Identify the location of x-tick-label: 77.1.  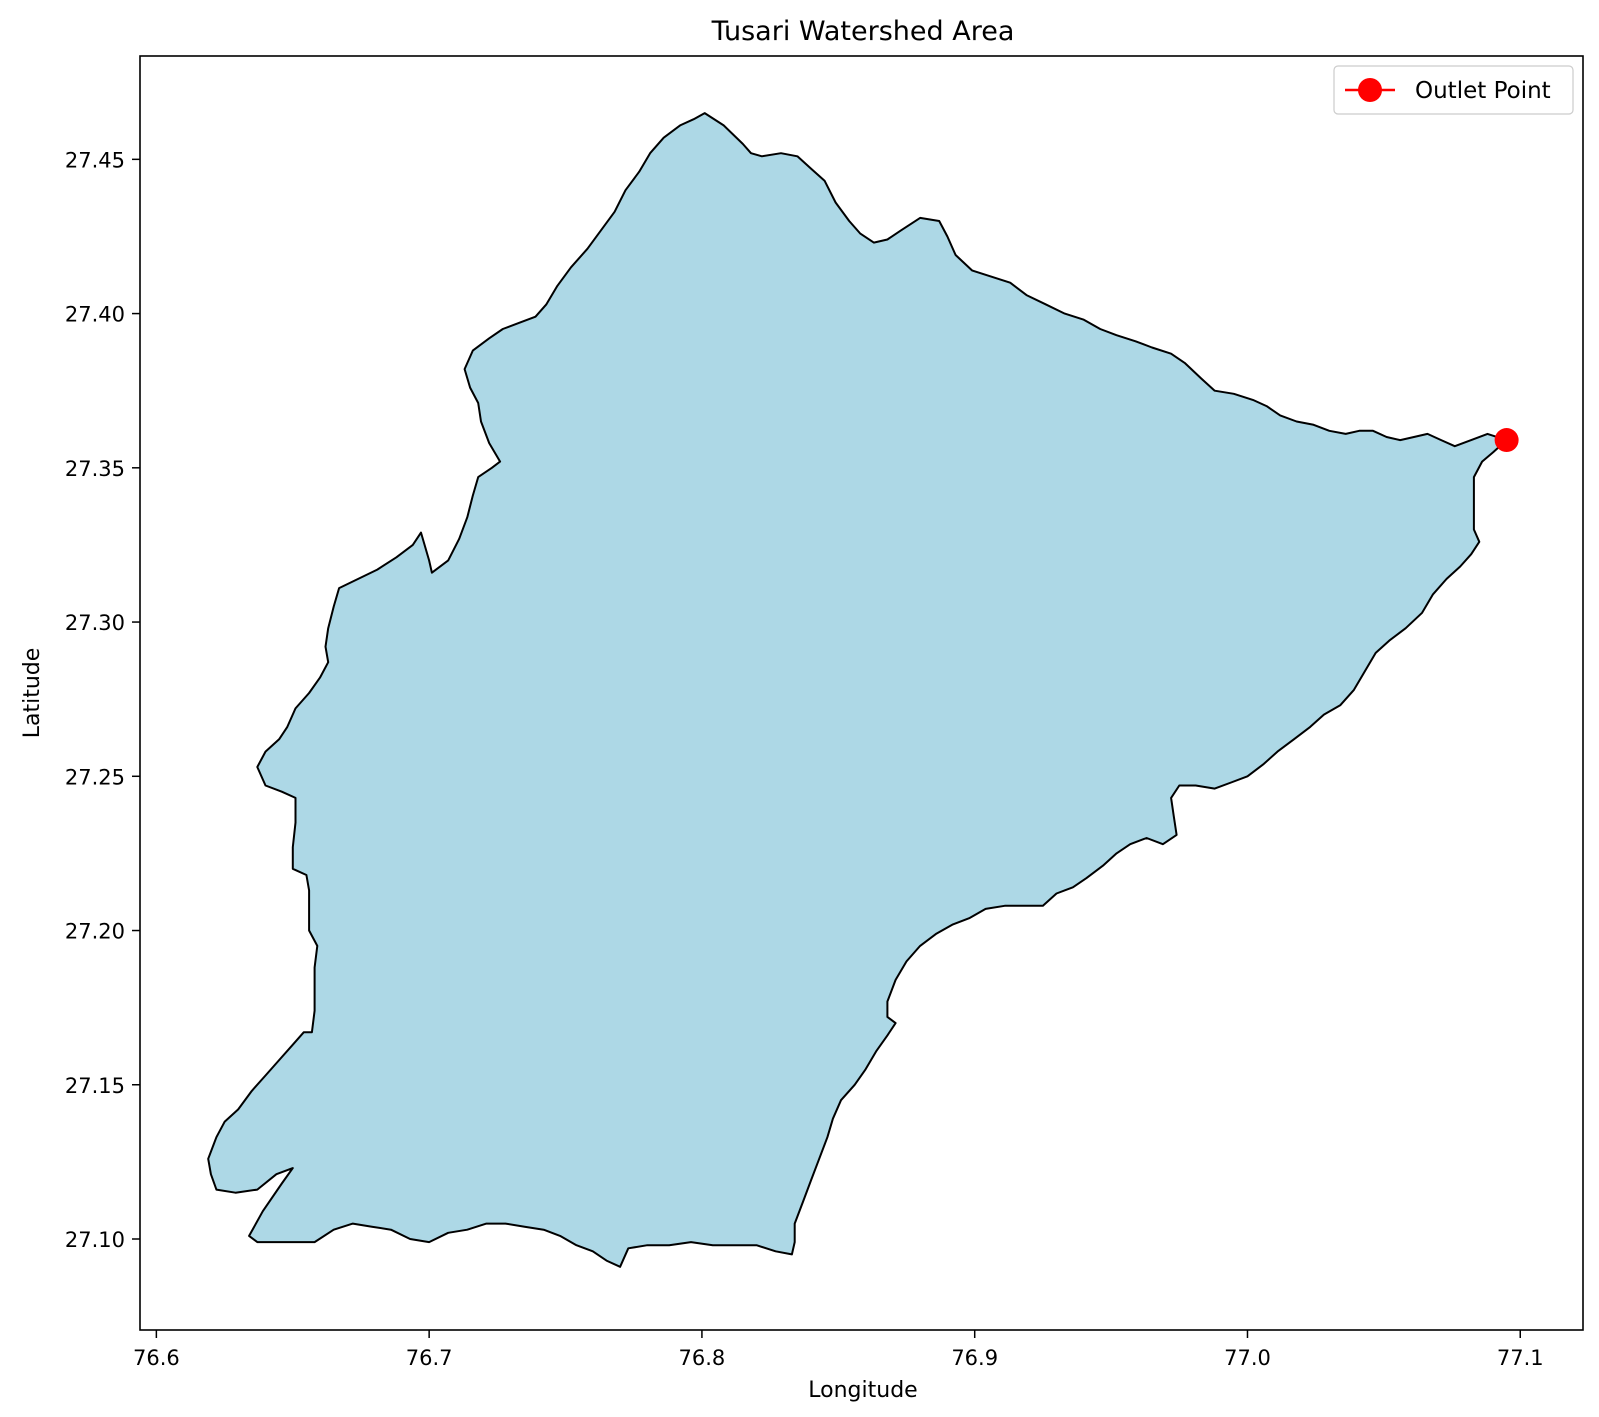
(1520, 1358).